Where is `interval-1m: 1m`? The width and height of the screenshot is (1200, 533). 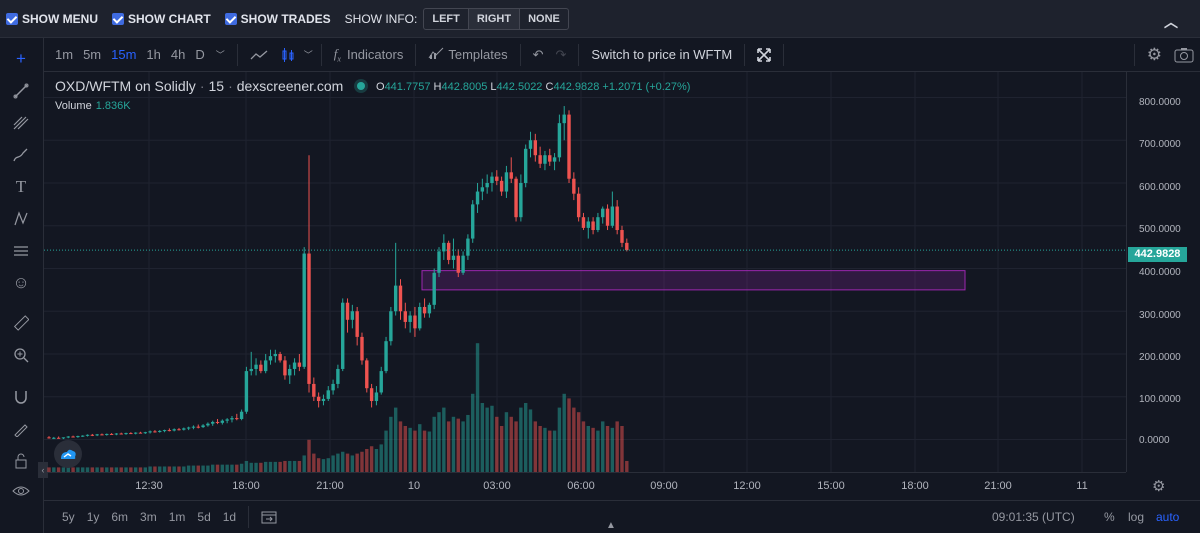
interval-1m: 1m is located at coordinates (64, 54).